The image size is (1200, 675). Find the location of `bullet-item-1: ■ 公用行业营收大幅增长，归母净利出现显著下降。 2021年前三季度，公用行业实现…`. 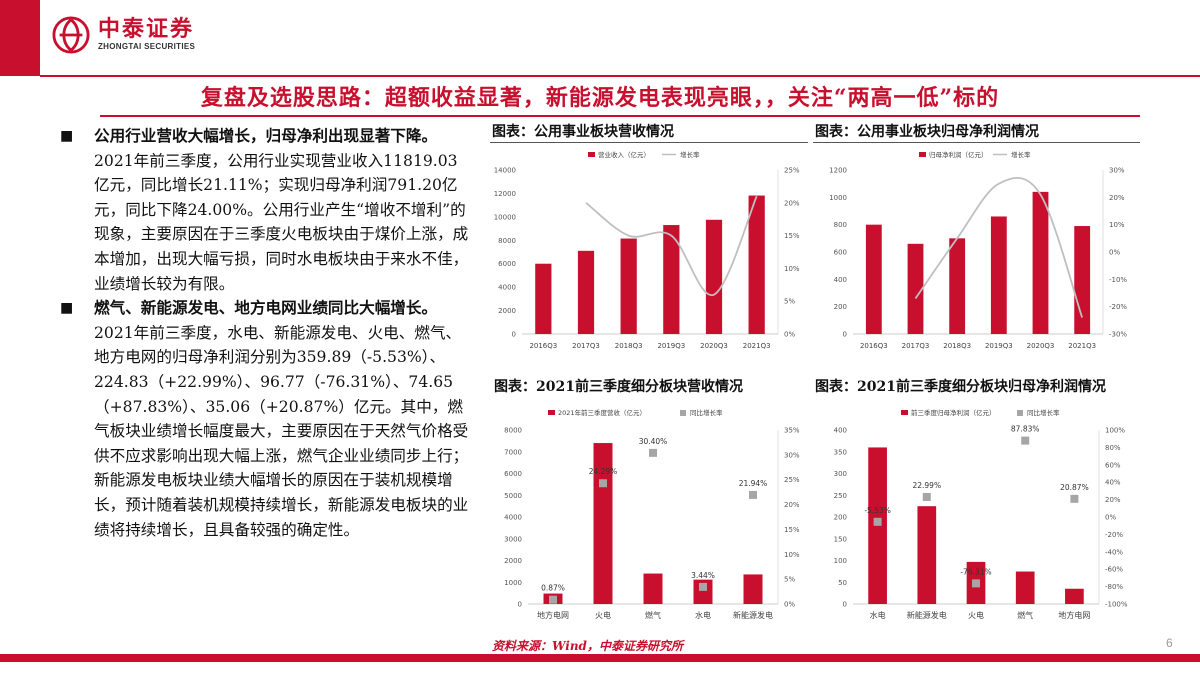

bullet-item-1: ■ 公用行业营收大幅增长，归母净利出现显著下降。 2021年前三季度，公用行业实现… is located at coordinates (266, 210).